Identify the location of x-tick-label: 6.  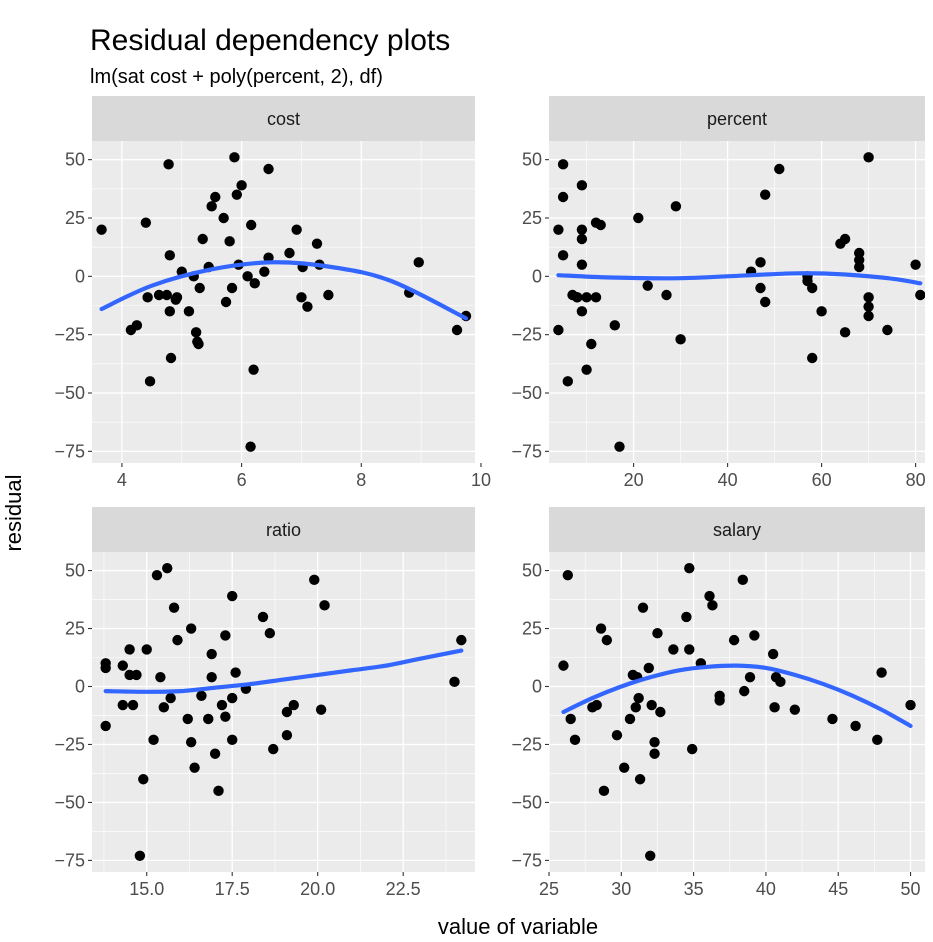
(242, 480).